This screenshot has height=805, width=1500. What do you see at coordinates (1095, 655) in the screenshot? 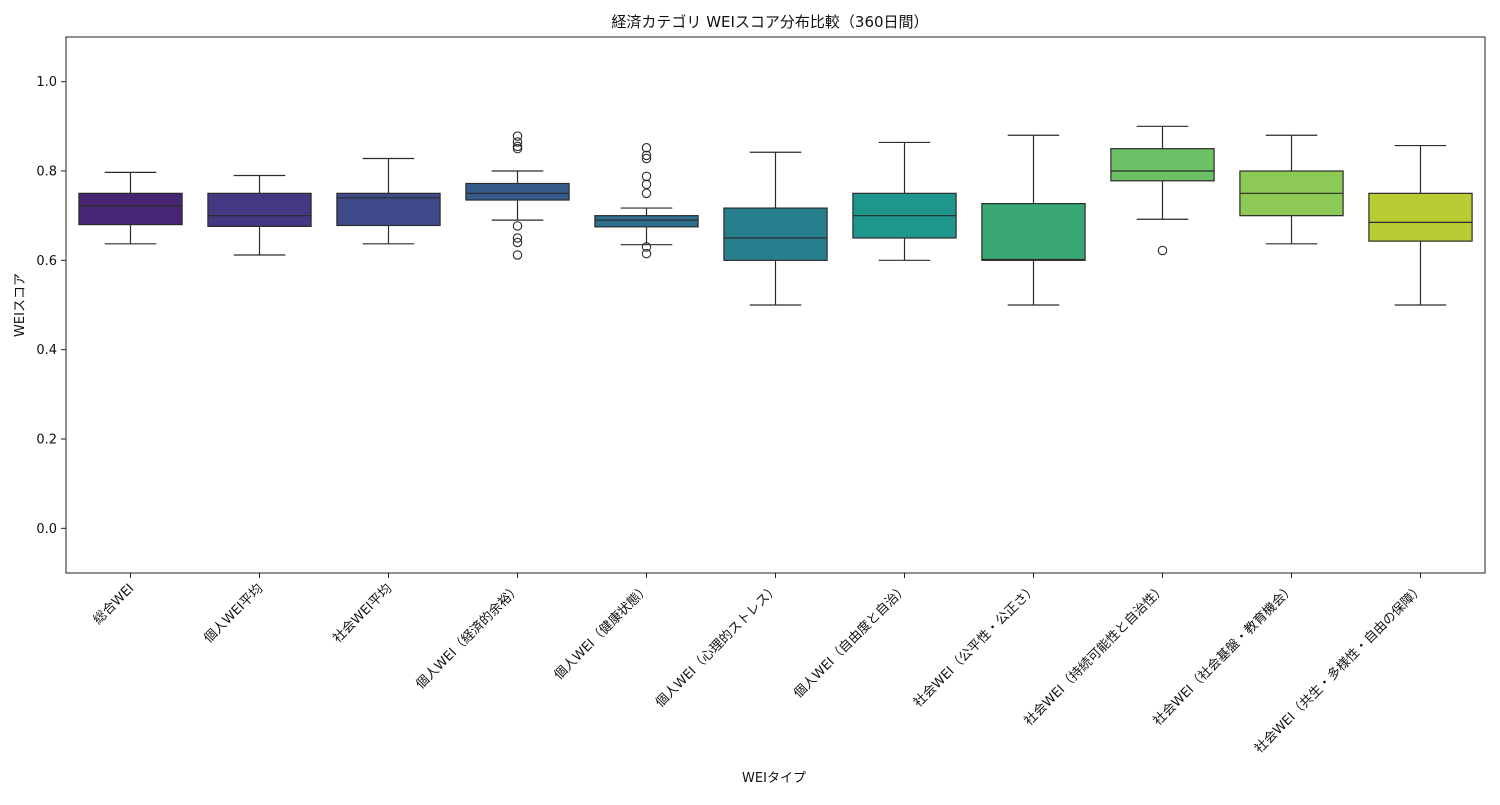
I see `x-tick-label: 社会WEI（持続可能性と自治性）` at bounding box center [1095, 655].